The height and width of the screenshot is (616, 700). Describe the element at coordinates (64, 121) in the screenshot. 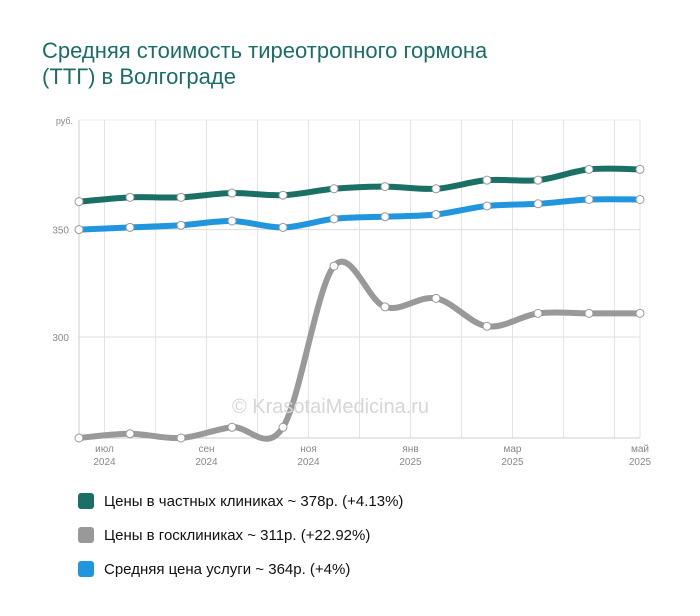

I see `y-unit-label: руб.` at that location.